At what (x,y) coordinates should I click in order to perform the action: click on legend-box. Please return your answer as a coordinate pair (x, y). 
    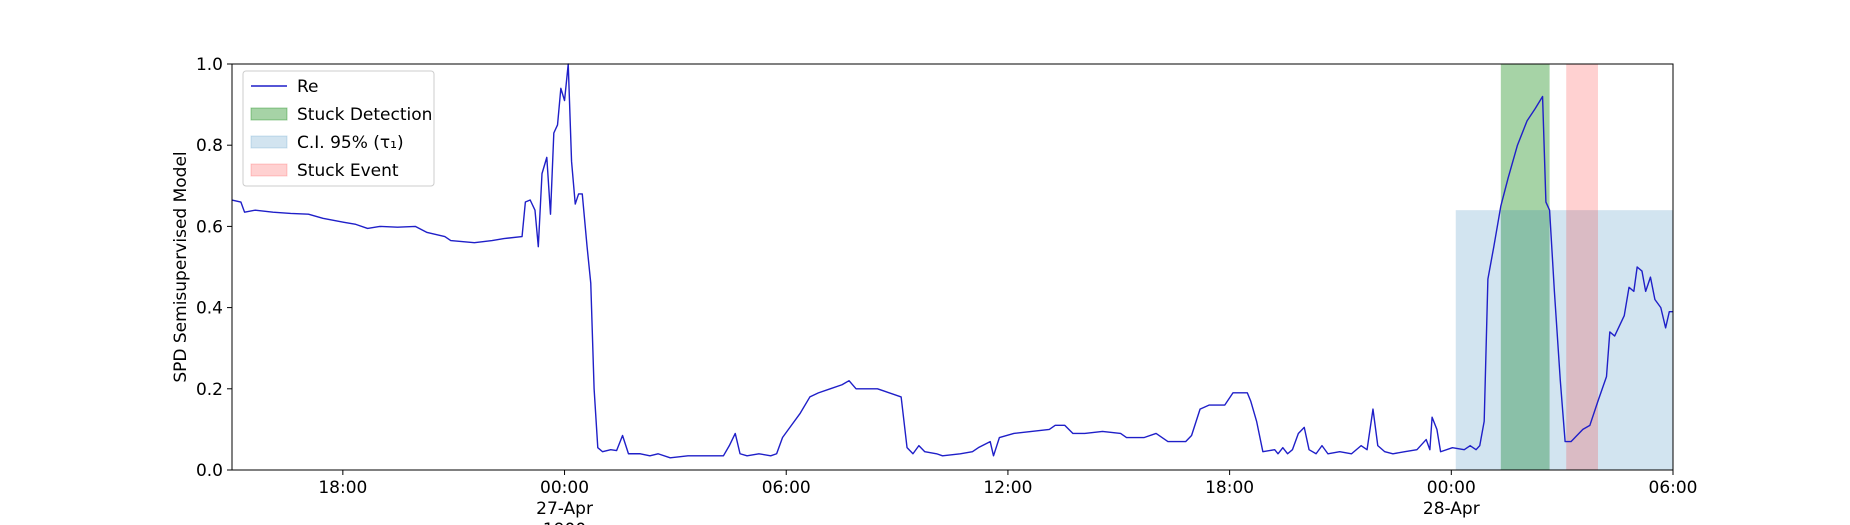
    Looking at the image, I should click on (338, 128).